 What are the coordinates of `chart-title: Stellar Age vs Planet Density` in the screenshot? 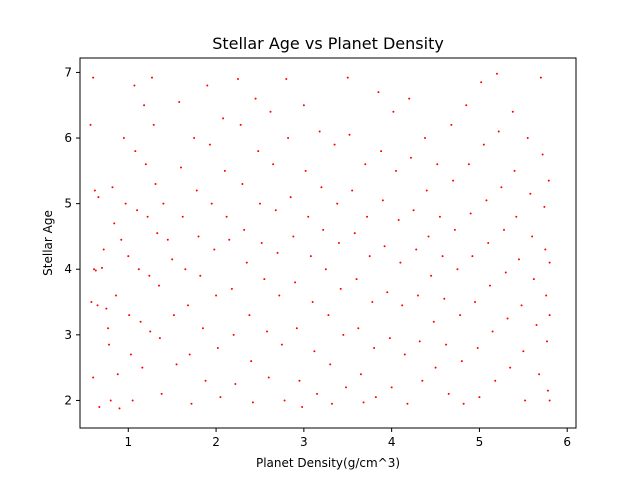 It's located at (328, 43).